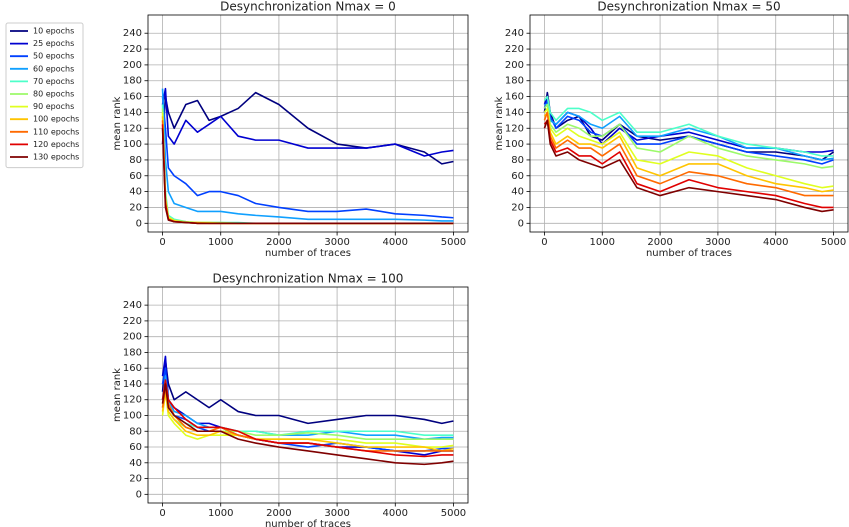  I want to click on legend-label: 70 epochs, so click(53, 81).